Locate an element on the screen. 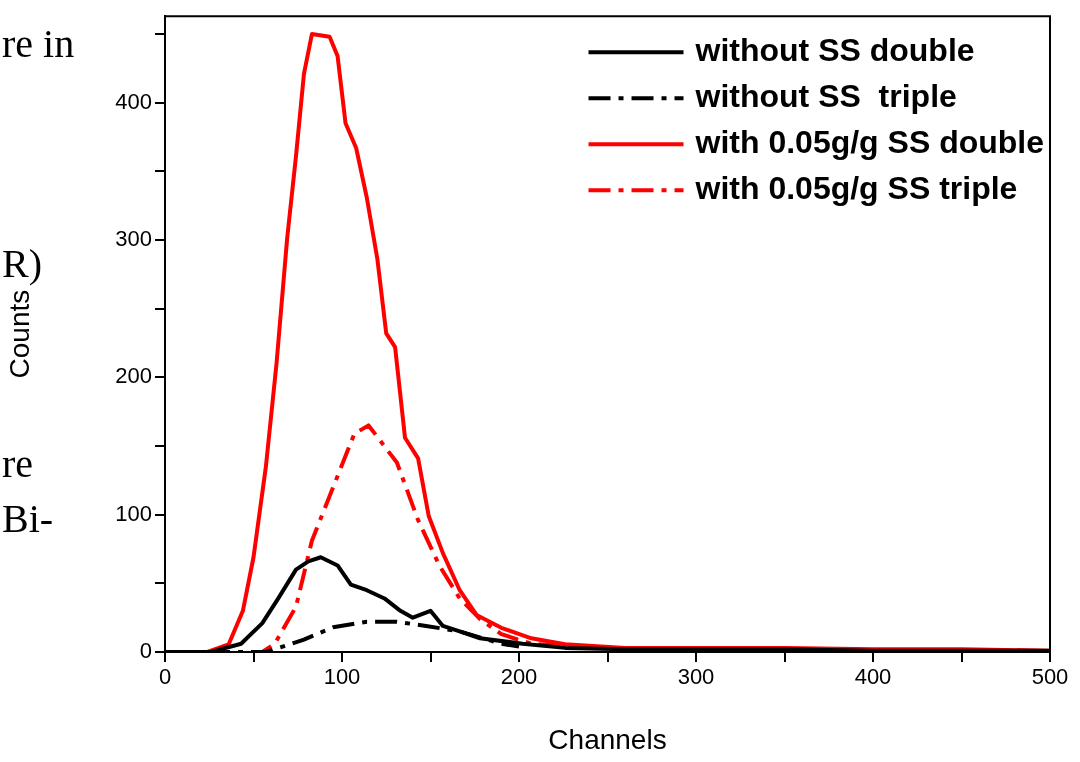 The image size is (1080, 762). legend-label: without SS double is located at coordinates (834, 50).